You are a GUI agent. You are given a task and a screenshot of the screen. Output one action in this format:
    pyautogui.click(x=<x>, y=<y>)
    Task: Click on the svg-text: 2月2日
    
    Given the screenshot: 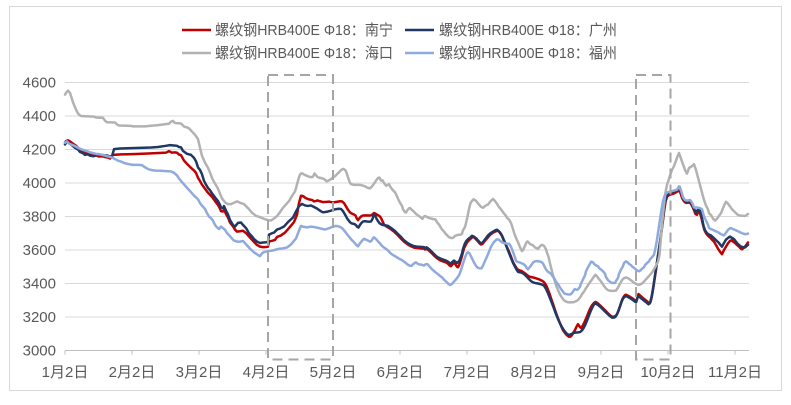 What is the action you would take?
    pyautogui.click(x=132, y=372)
    